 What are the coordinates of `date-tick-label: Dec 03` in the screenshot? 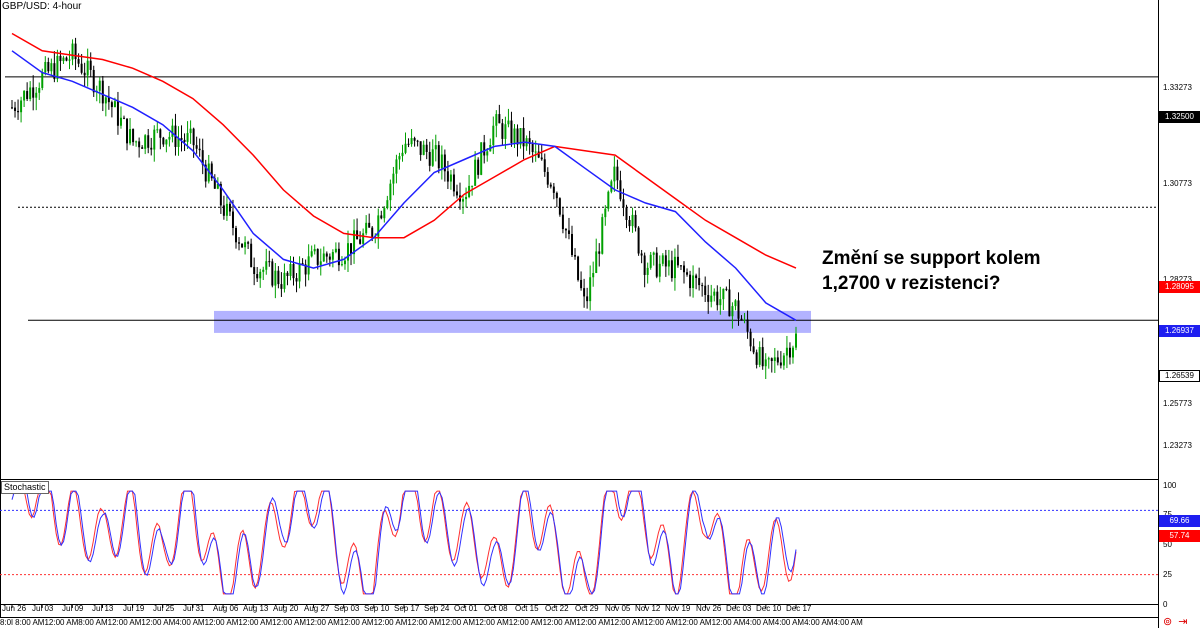 It's located at (739, 608).